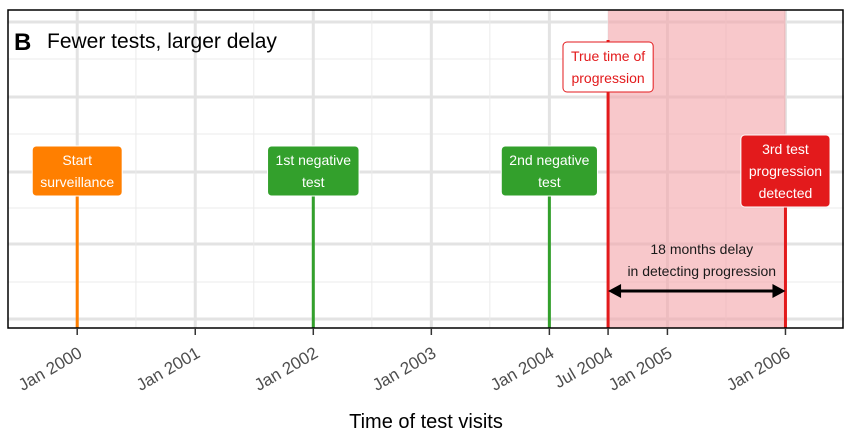 The width and height of the screenshot is (844, 435). Describe the element at coordinates (168, 368) in the screenshot. I see `x-tick-label: Jan 2001` at that location.